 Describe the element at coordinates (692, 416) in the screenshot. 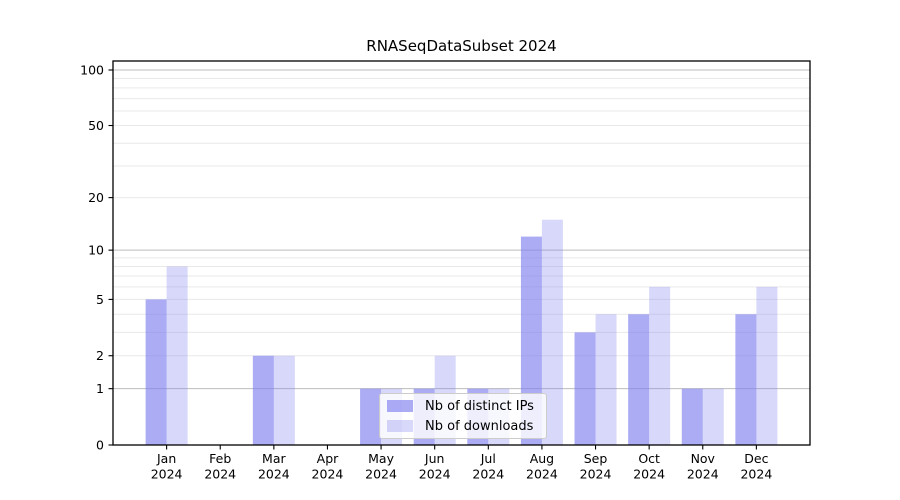

I see `bar-nov-distinct-ips` at that location.